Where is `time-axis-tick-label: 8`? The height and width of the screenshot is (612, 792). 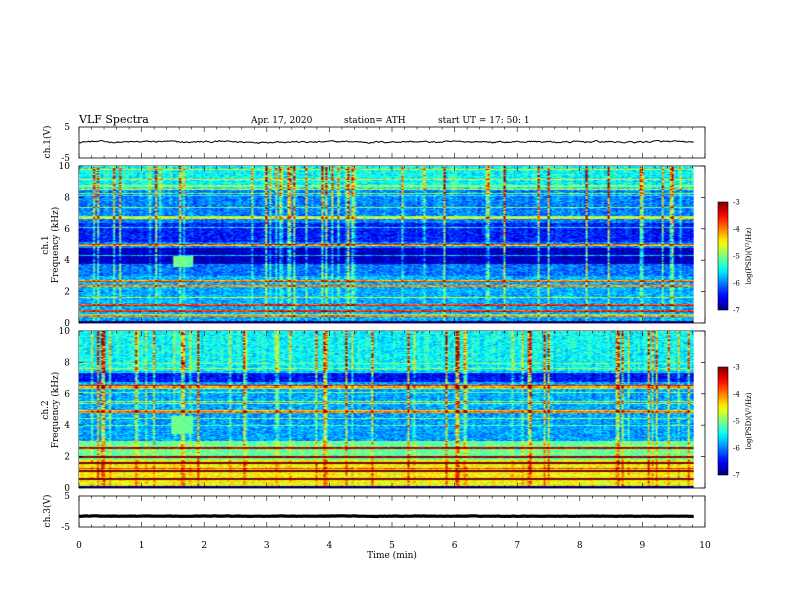
time-axis-tick-label: 8 is located at coordinates (580, 546).